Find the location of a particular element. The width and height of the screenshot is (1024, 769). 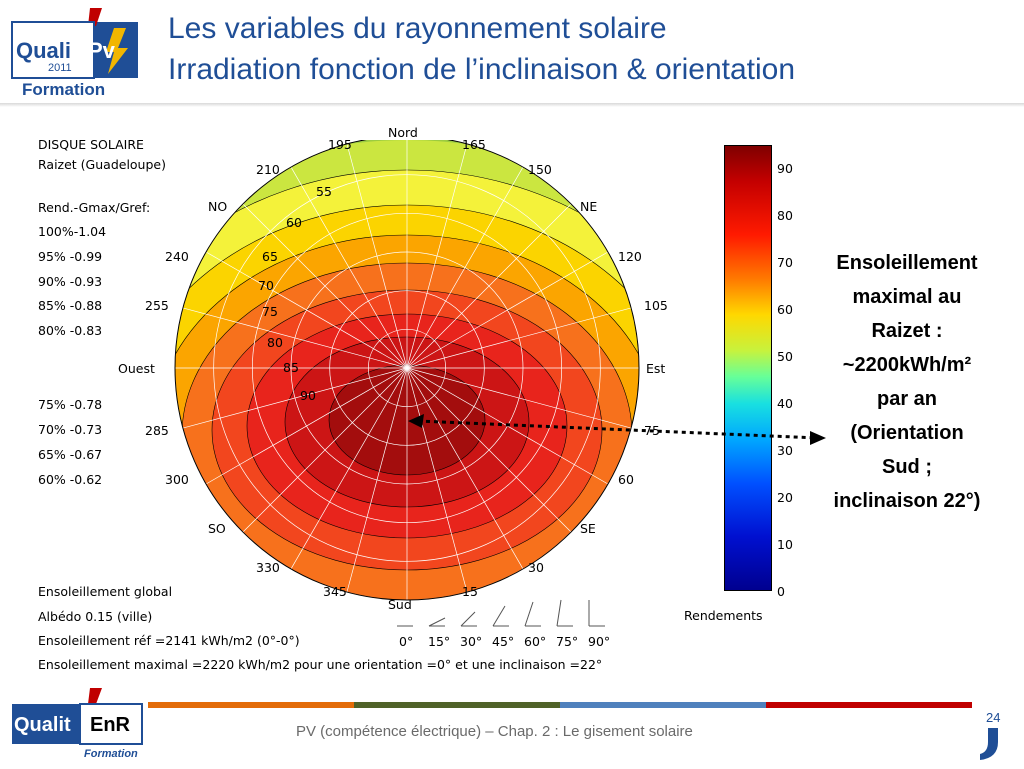

inclination-label: 15° is located at coordinates (439, 641).